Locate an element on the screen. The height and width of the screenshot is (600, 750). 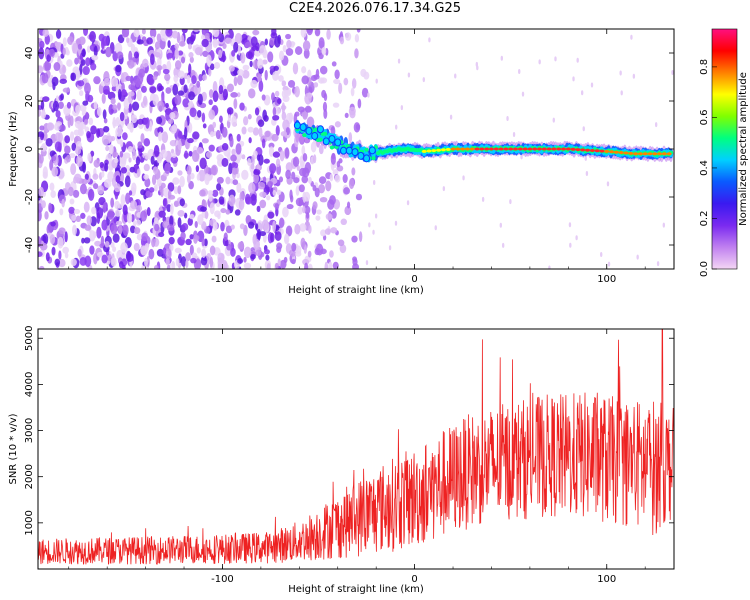
colorbar-tick-label: 0.8 is located at coordinates (704, 67).